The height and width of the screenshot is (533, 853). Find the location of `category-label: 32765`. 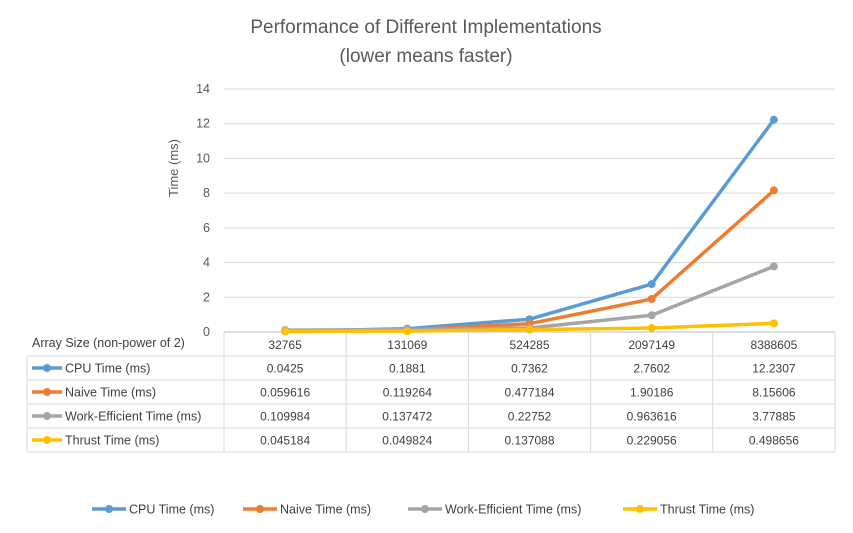

category-label: 32765 is located at coordinates (285, 345).